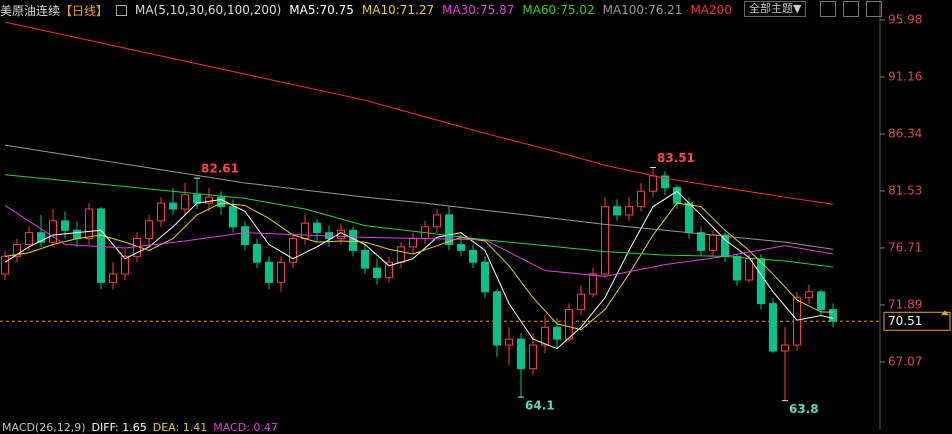 The height and width of the screenshot is (434, 952). I want to click on legend-entry: MA5:70.75, so click(321, 10).